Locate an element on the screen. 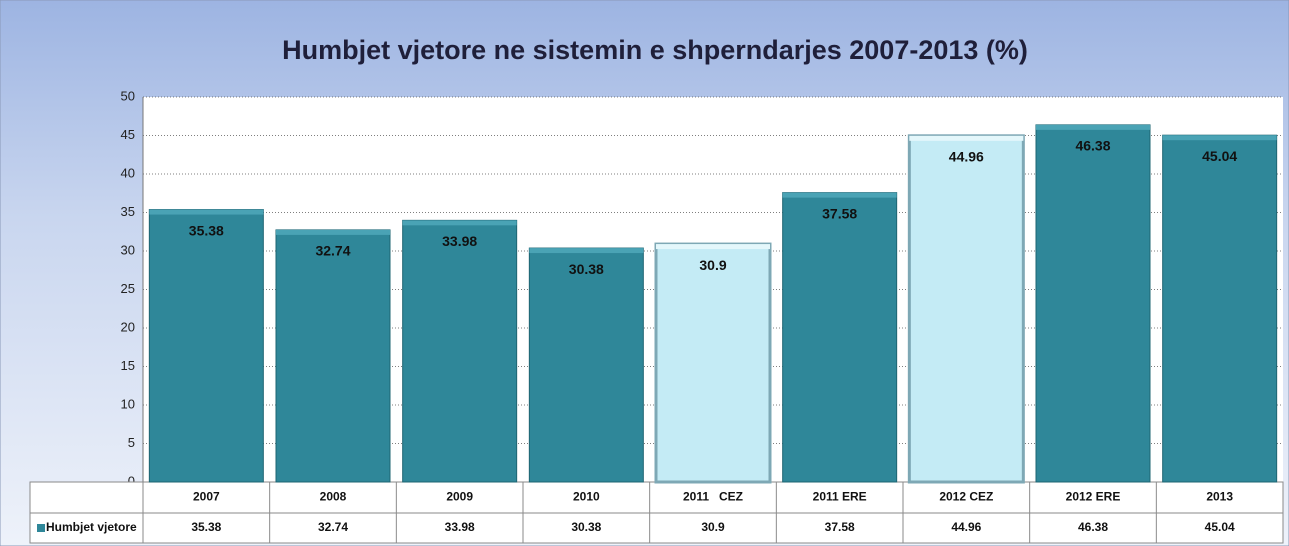  legend-key is located at coordinates (41, 528).